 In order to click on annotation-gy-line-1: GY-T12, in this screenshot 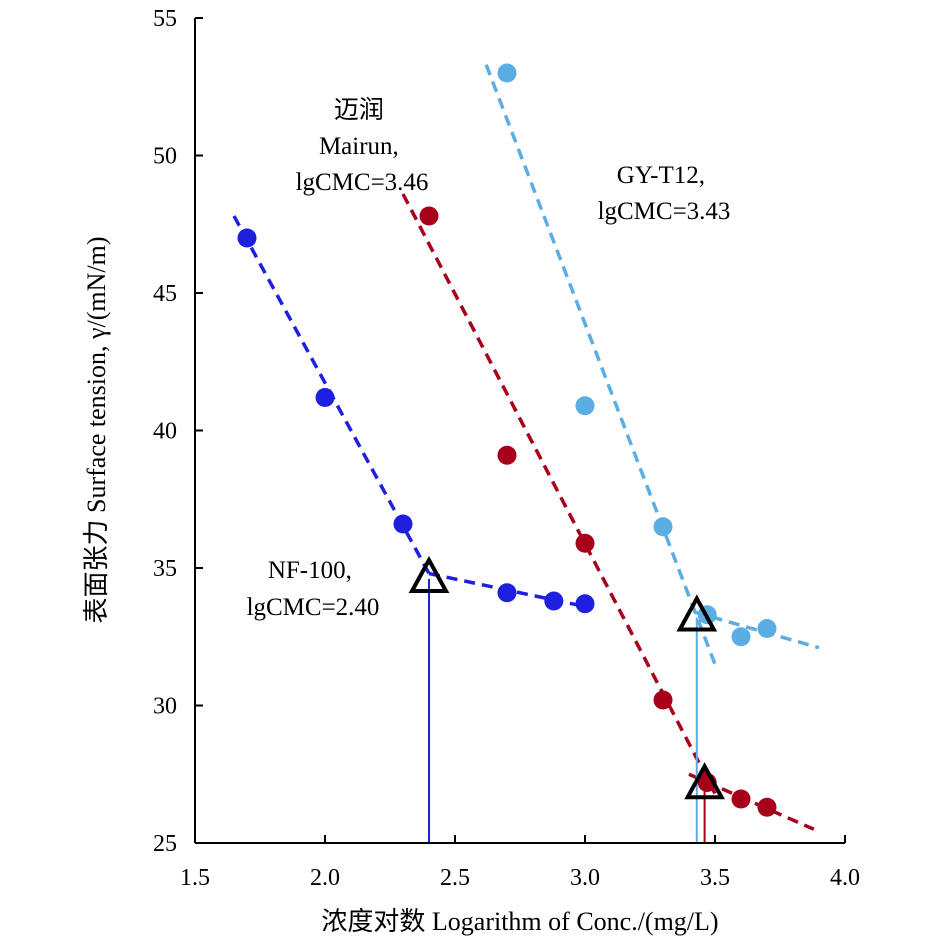, I will do `click(661, 175)`.